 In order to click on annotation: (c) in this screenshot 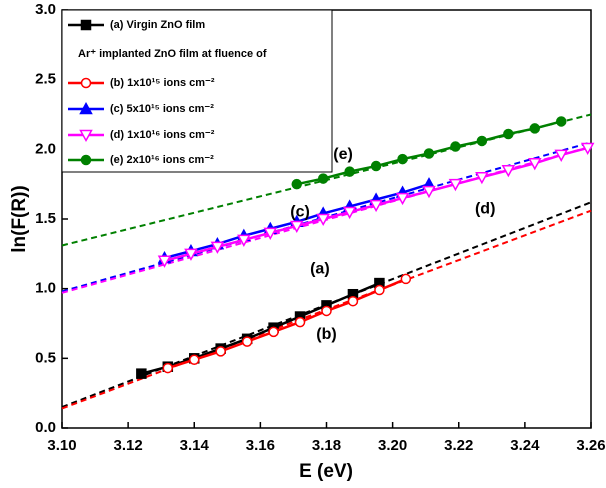, I will do `click(300, 211)`.